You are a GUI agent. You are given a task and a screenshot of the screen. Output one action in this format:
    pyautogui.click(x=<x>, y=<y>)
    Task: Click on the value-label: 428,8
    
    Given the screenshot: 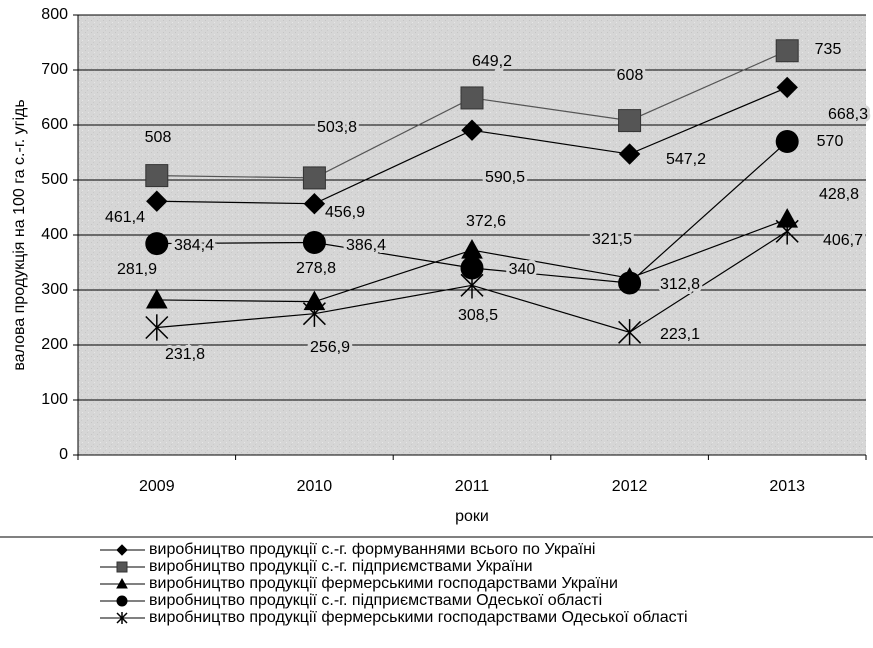 What is the action you would take?
    pyautogui.click(x=839, y=194)
    